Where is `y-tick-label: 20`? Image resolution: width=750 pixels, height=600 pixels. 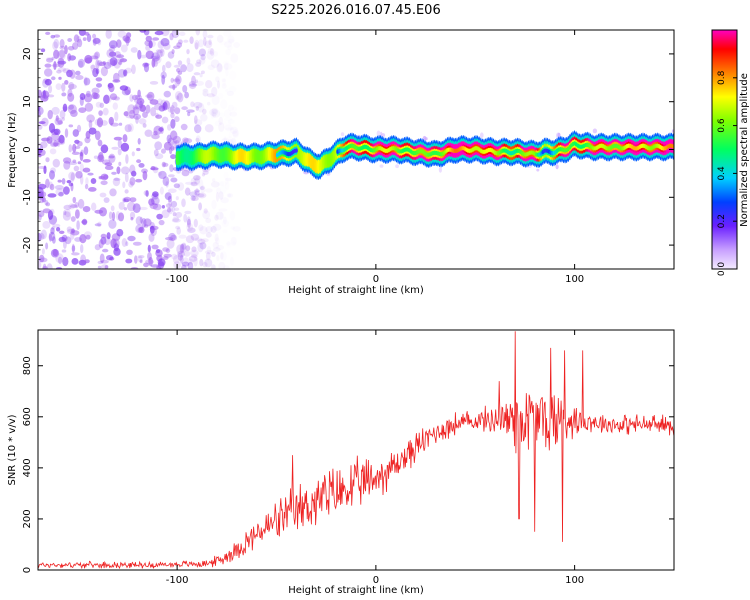 y-tick-label: 20 is located at coordinates (27, 54).